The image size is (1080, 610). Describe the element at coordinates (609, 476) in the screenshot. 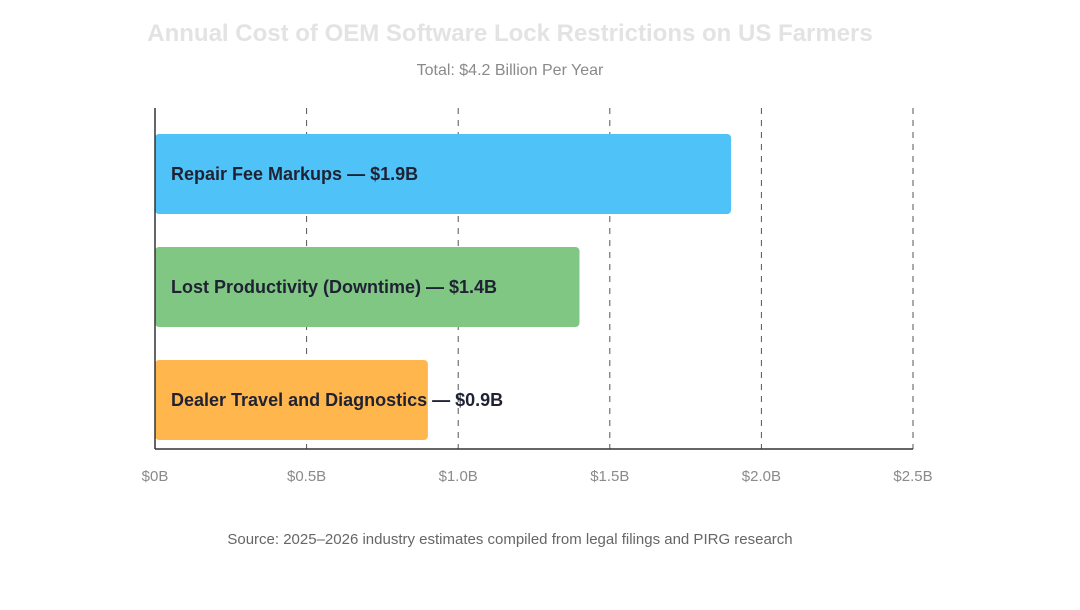

I see `x-tick-label-3: $1.5B` at that location.